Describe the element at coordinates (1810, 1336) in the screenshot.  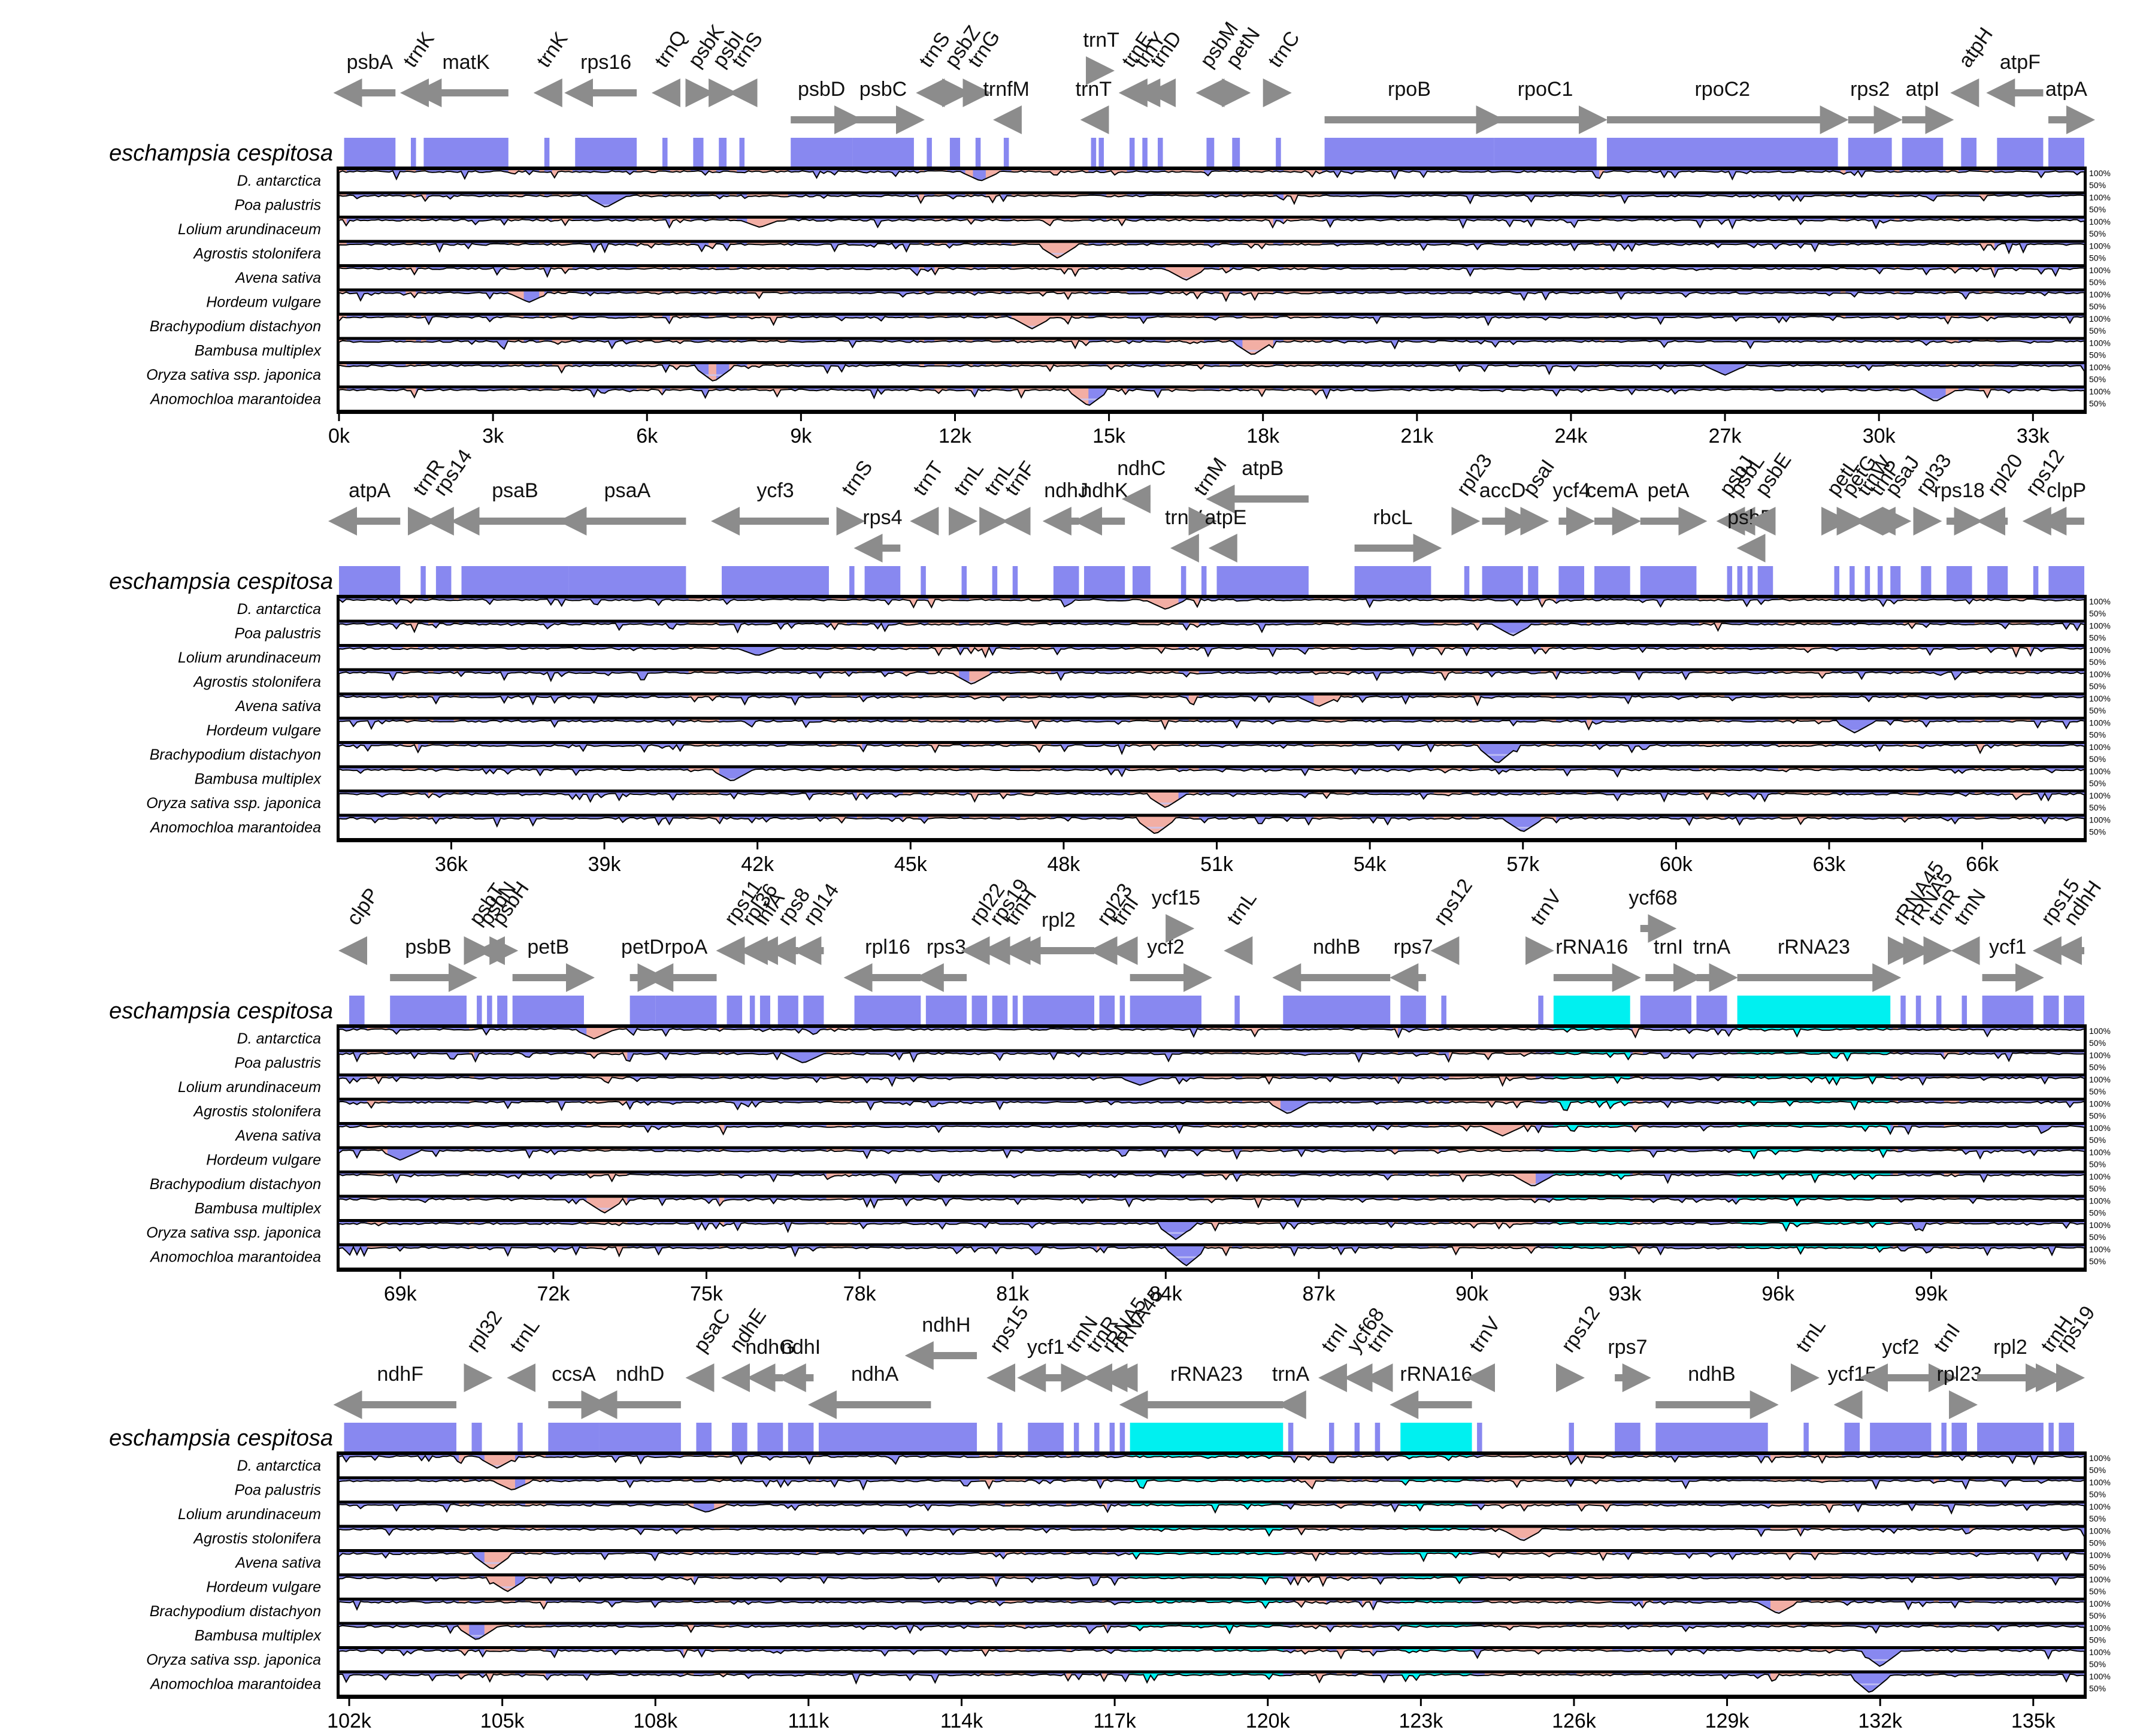
I see `gene-label: trnL` at that location.